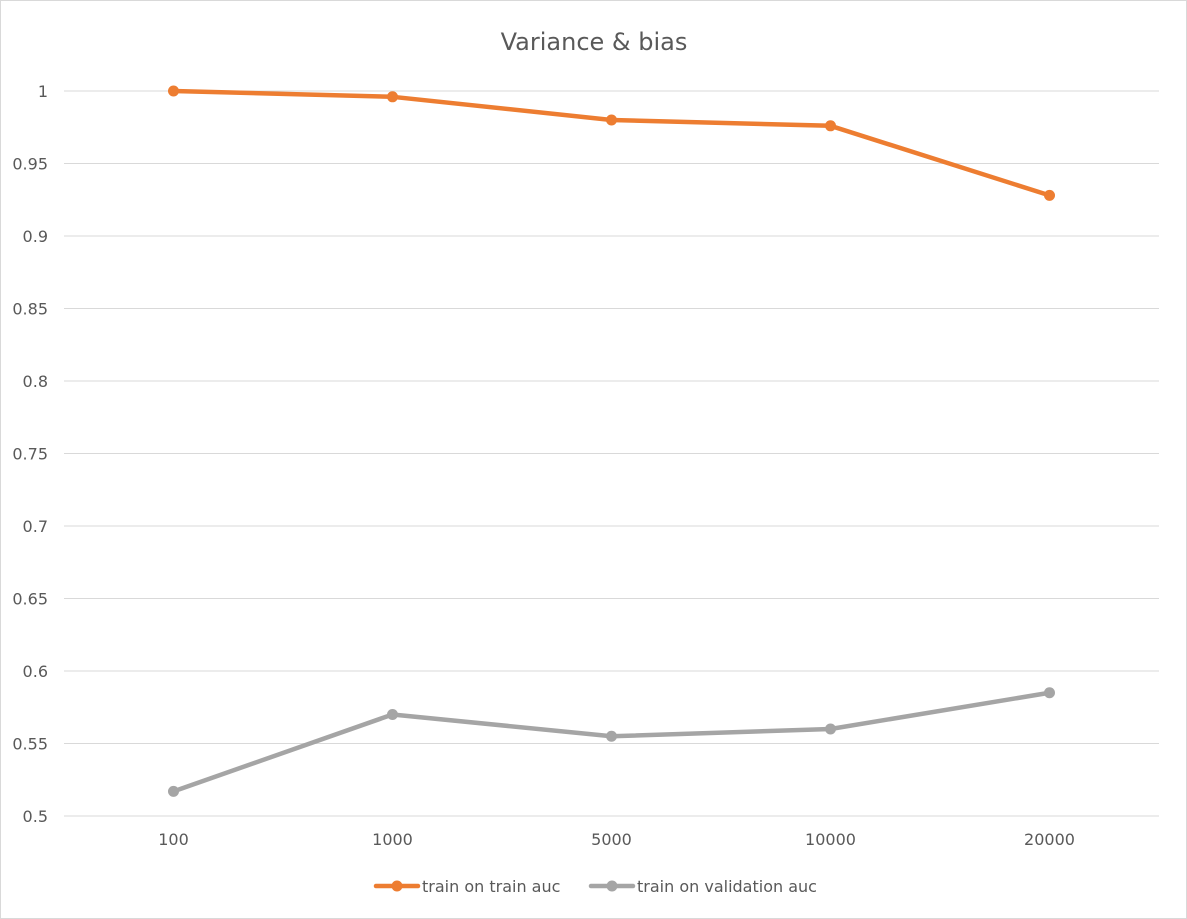 Image resolution: width=1187 pixels, height=919 pixels. Describe the element at coordinates (43, 91) in the screenshot. I see `y-tick-label: 1` at that location.